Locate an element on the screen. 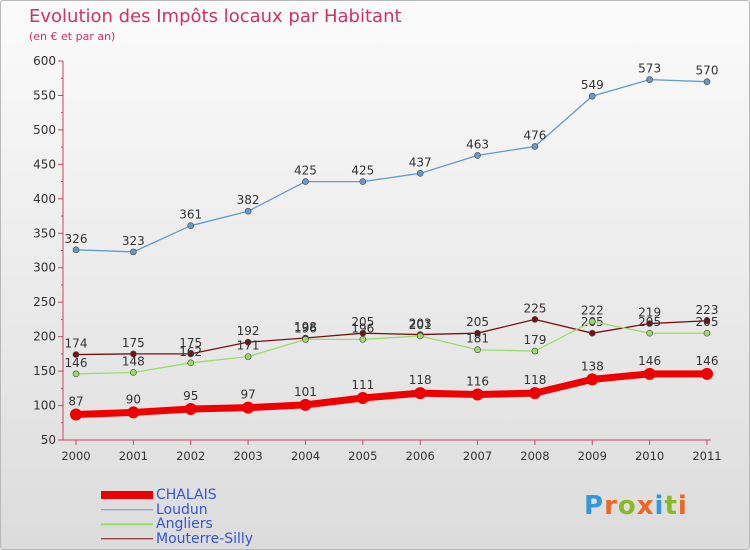 This screenshot has width=750, height=550. series-line-angliers is located at coordinates (391, 347).